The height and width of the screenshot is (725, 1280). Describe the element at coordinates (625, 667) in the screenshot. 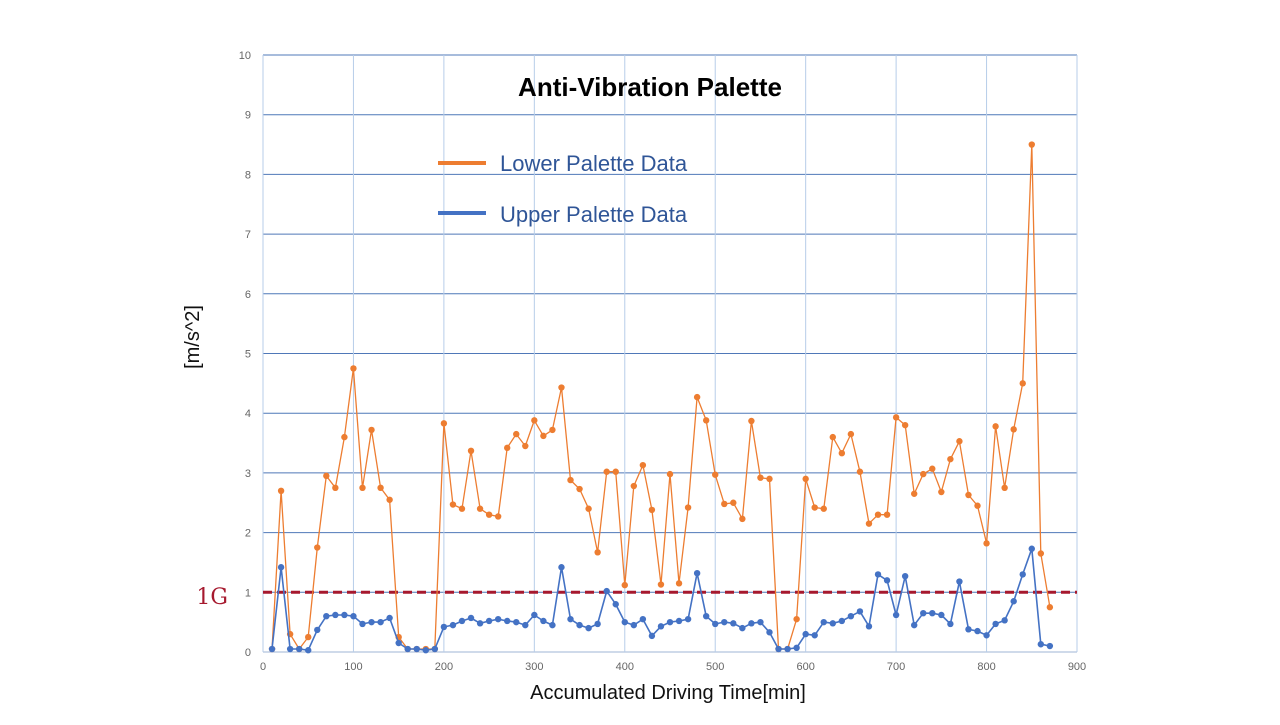

I see `x-tick-label: 400` at that location.